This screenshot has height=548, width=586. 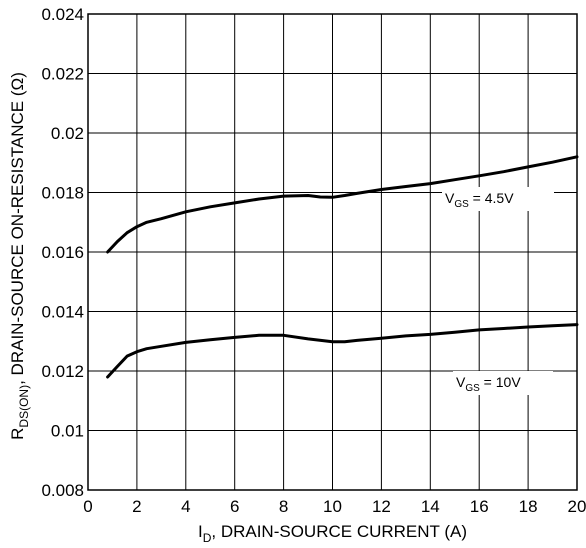 I want to click on x-axis-label: ID, DRAIN-SOURCE CURRENT (A), so click(x=332, y=533).